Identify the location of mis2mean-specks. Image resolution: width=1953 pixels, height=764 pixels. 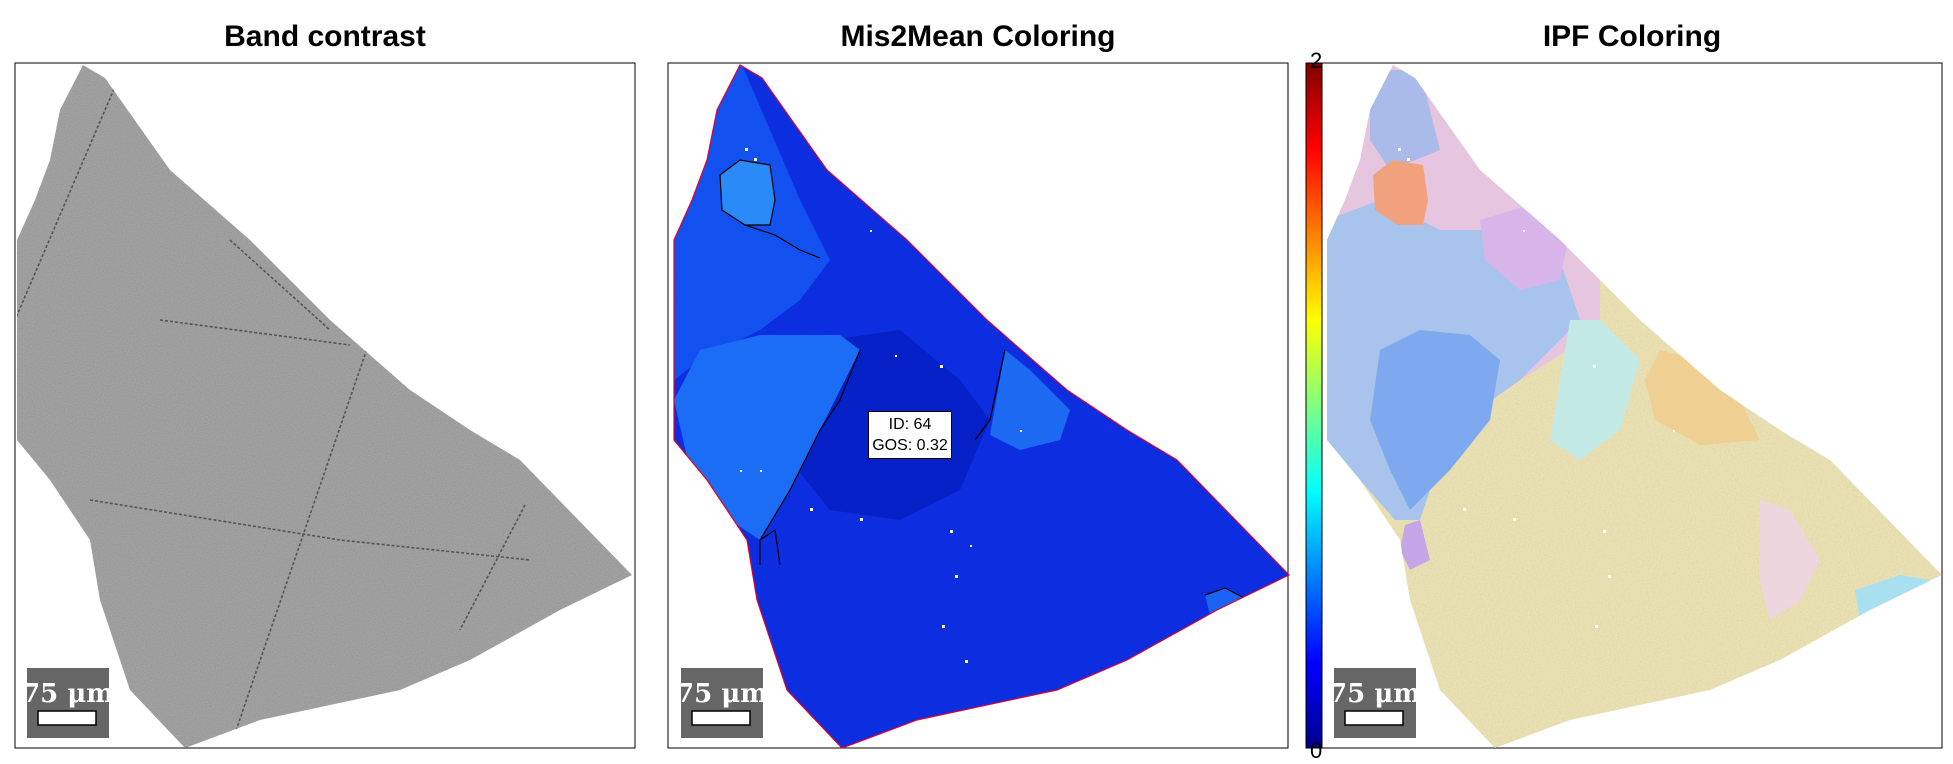
(881, 405).